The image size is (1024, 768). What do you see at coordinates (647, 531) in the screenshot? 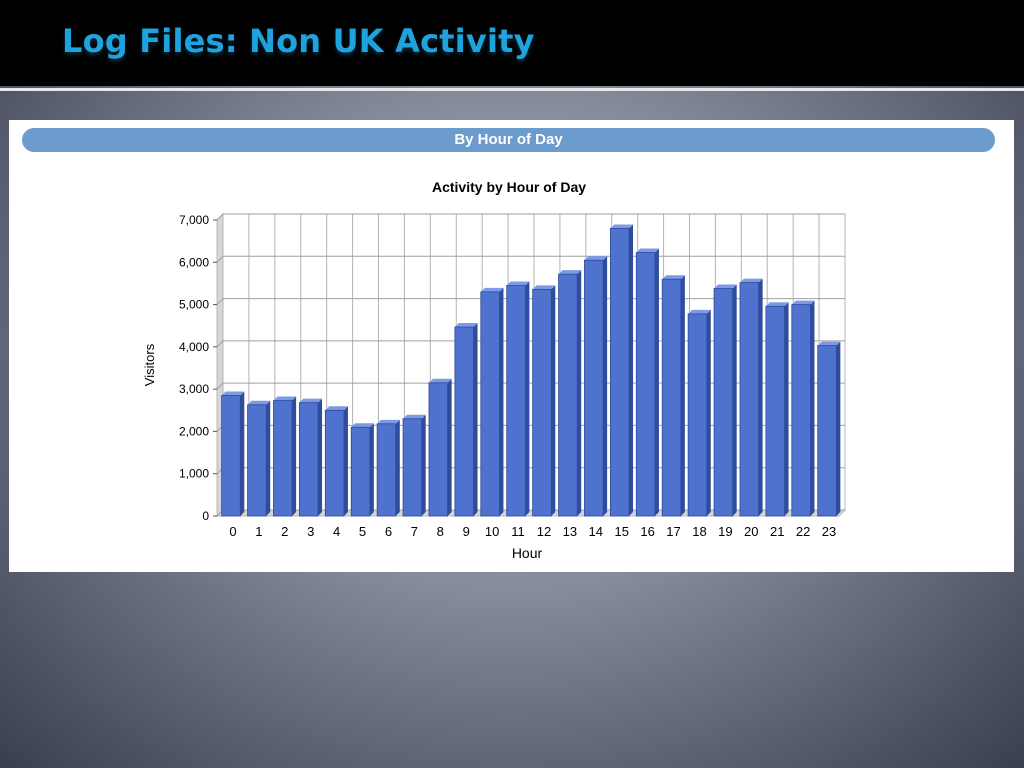
I see `x-tick-label: 16` at bounding box center [647, 531].